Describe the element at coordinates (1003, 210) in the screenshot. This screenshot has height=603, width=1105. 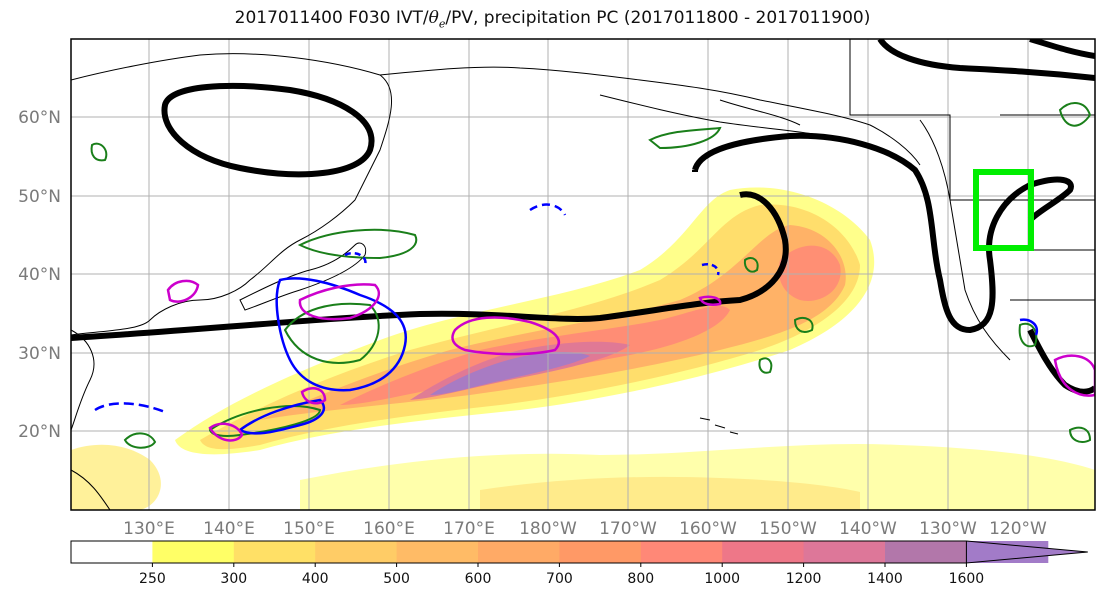
I see `highlight-box` at that location.